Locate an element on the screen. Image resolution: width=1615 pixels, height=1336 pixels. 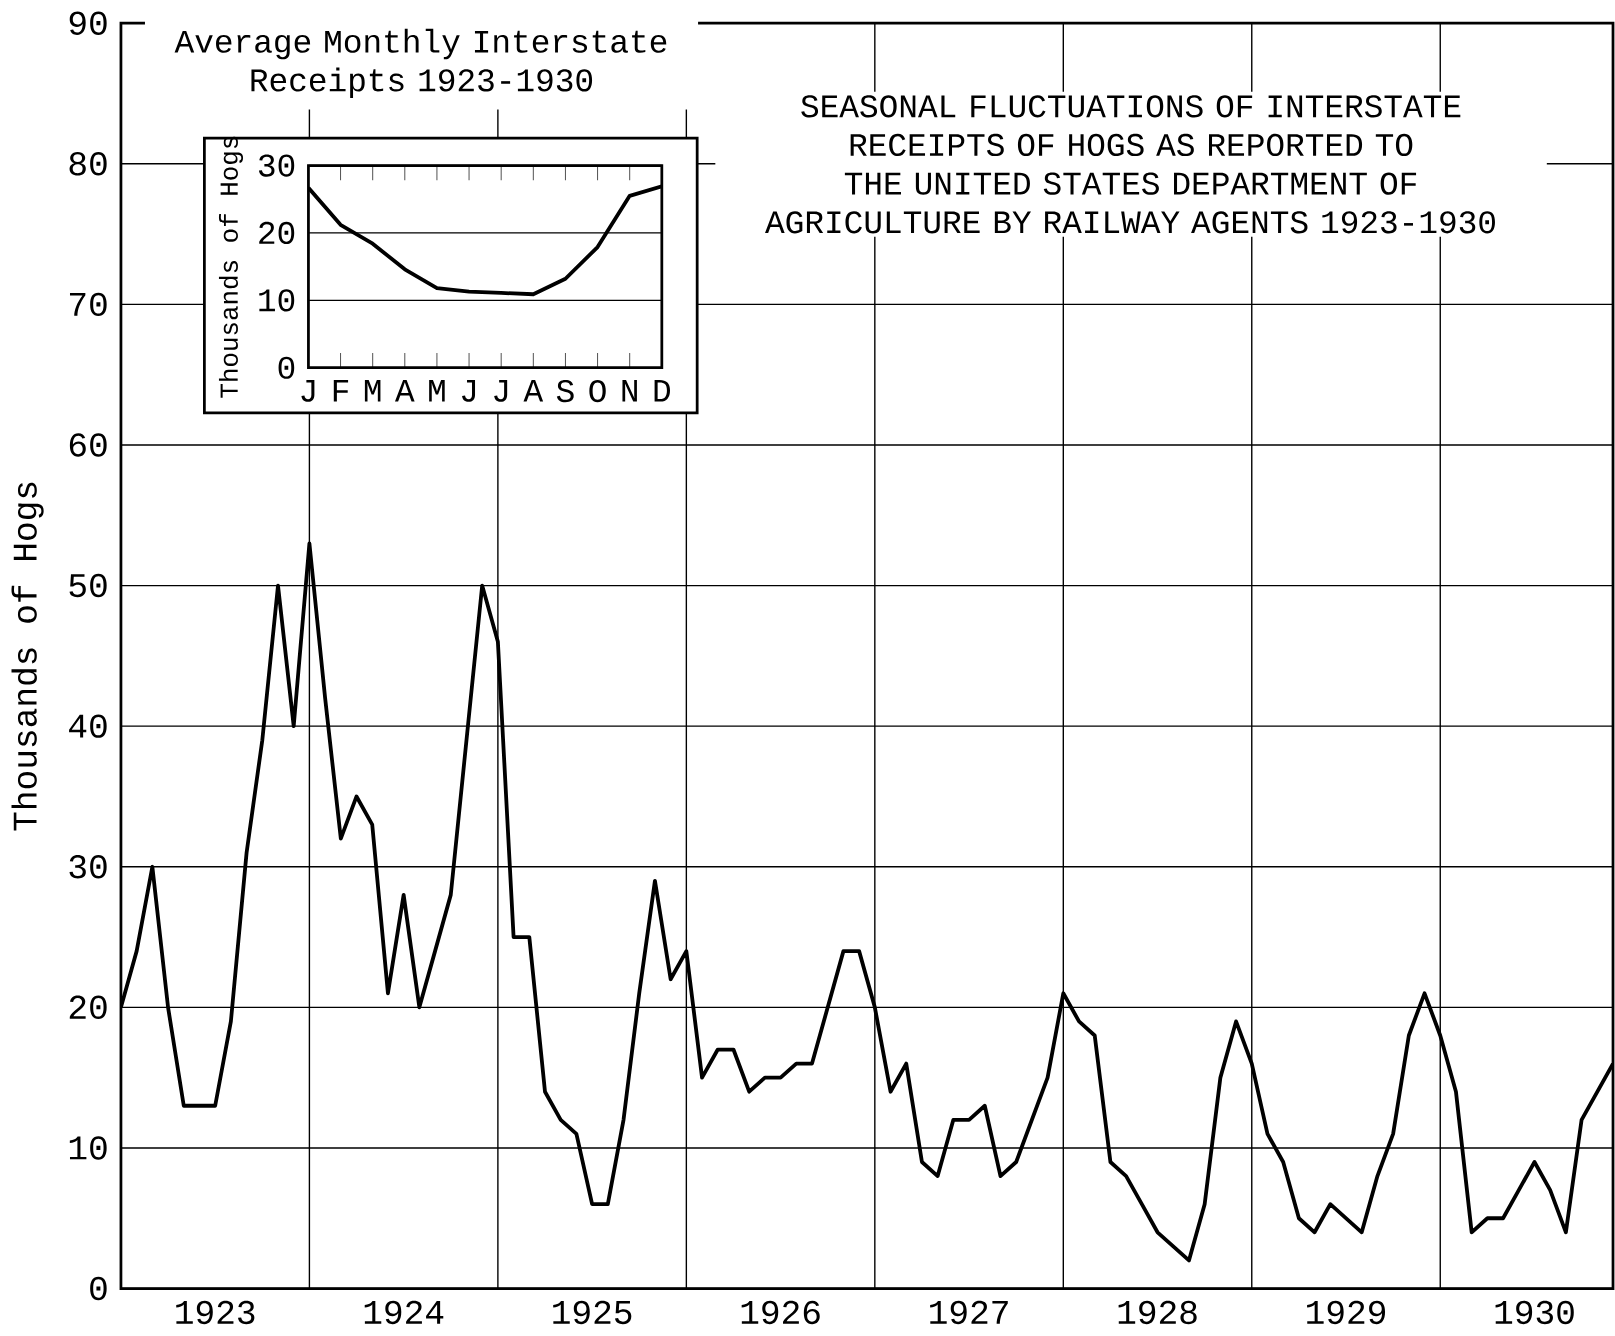
y-tick-label: 80 is located at coordinates (88, 164).